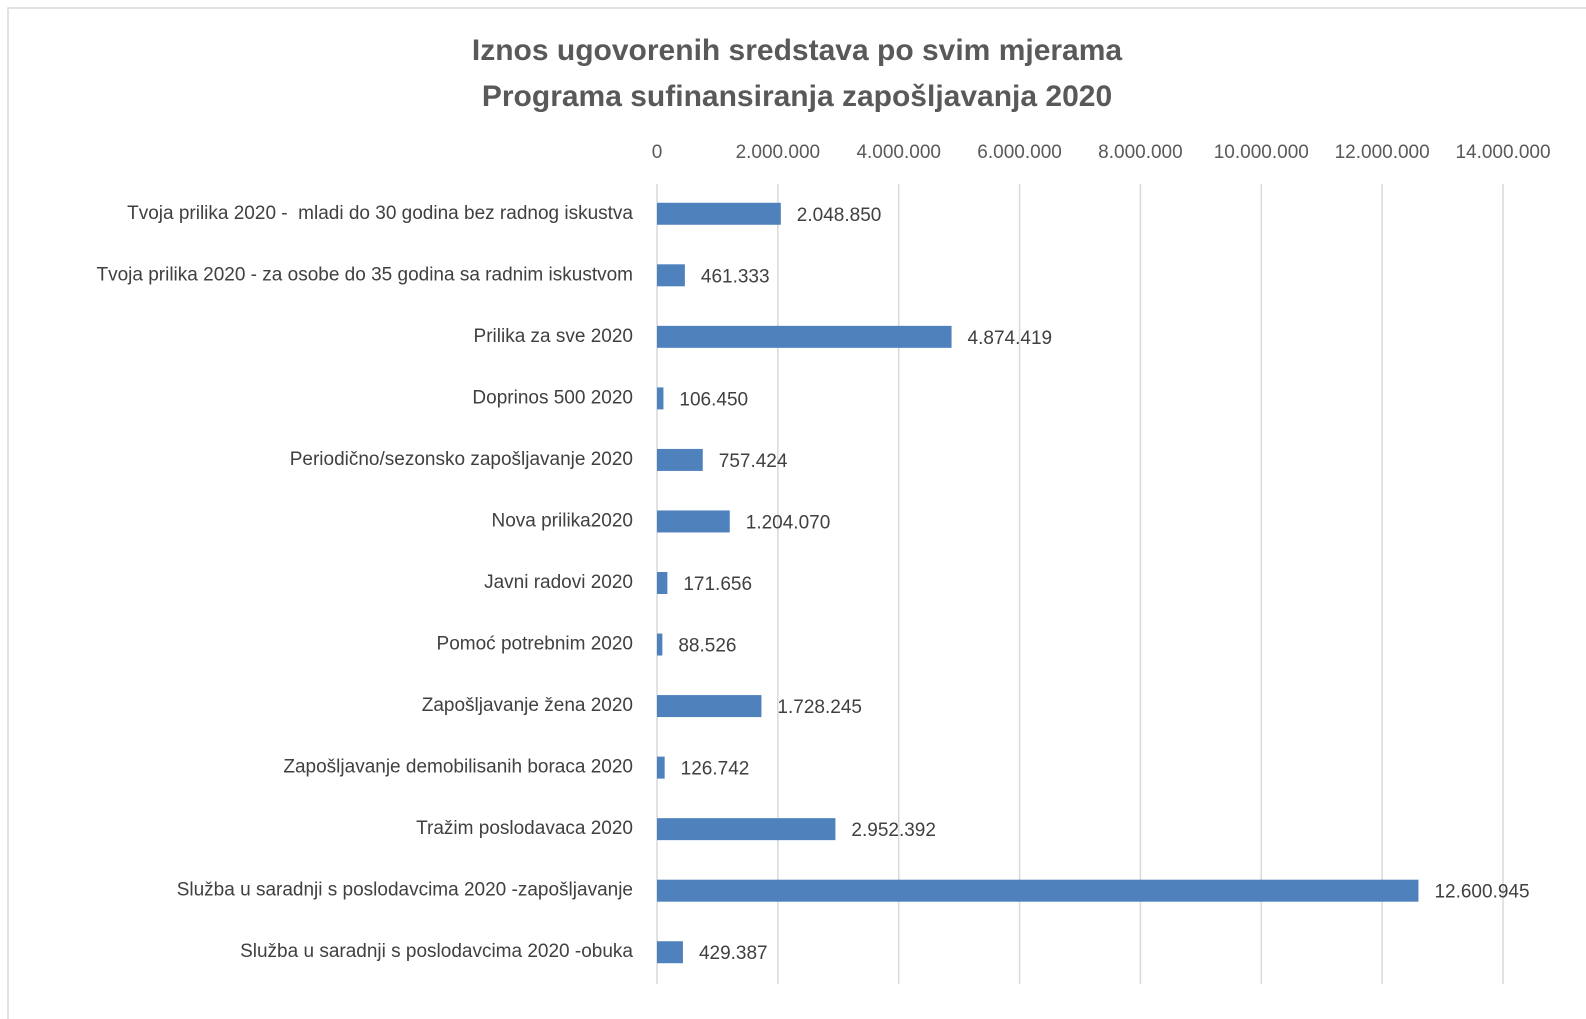 This screenshot has height=1019, width=1586. Describe the element at coordinates (707, 646) in the screenshot. I see `value-label: 88.526` at that location.